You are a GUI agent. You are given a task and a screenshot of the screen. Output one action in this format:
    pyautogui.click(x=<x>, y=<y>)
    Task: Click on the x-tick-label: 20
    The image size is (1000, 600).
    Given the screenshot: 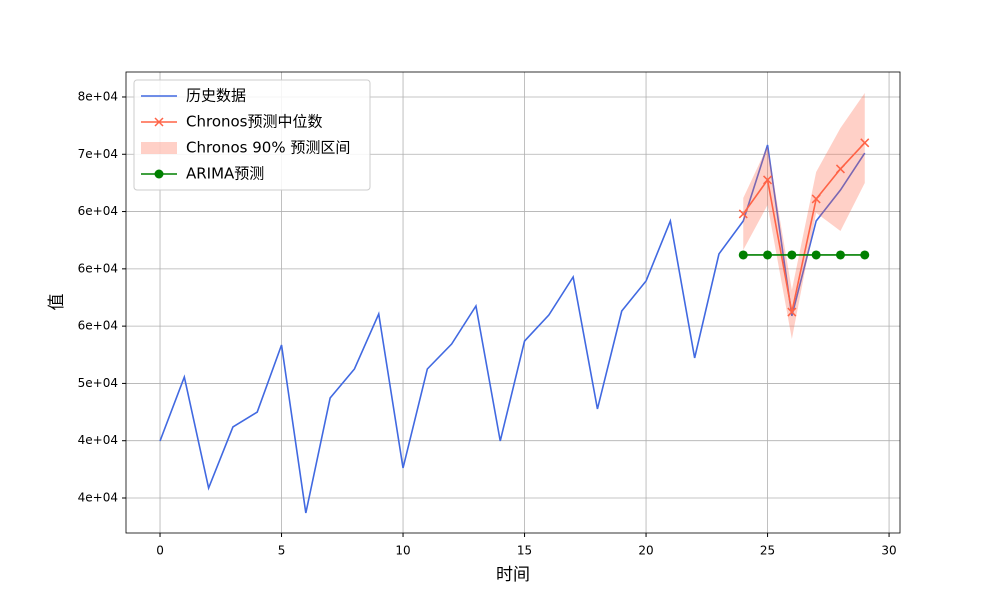 What is the action you would take?
    pyautogui.click(x=645, y=551)
    